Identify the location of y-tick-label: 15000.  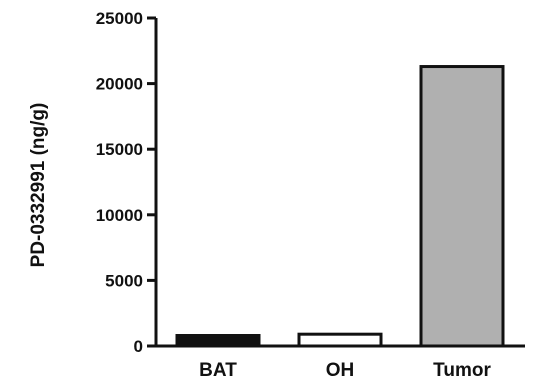
(119, 149).